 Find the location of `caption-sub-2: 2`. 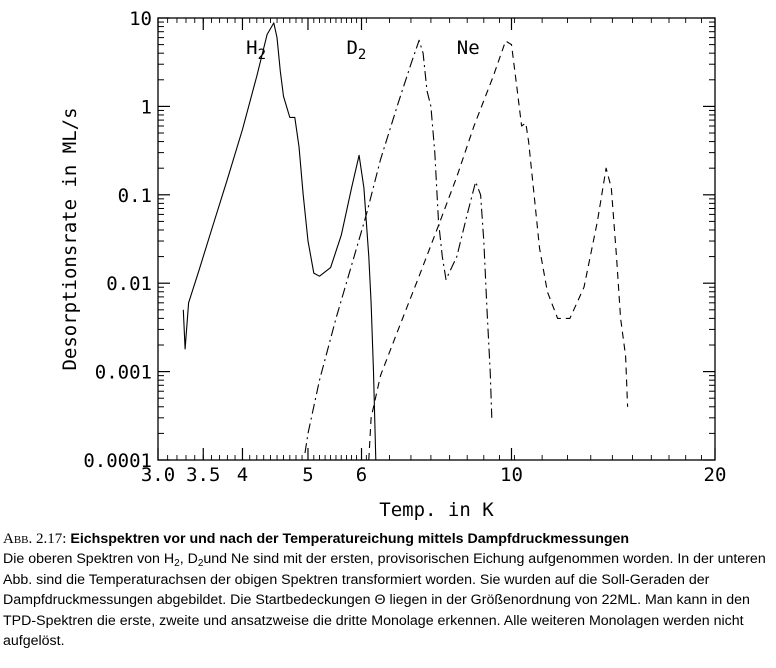

caption-sub-2: 2 is located at coordinates (200, 564).